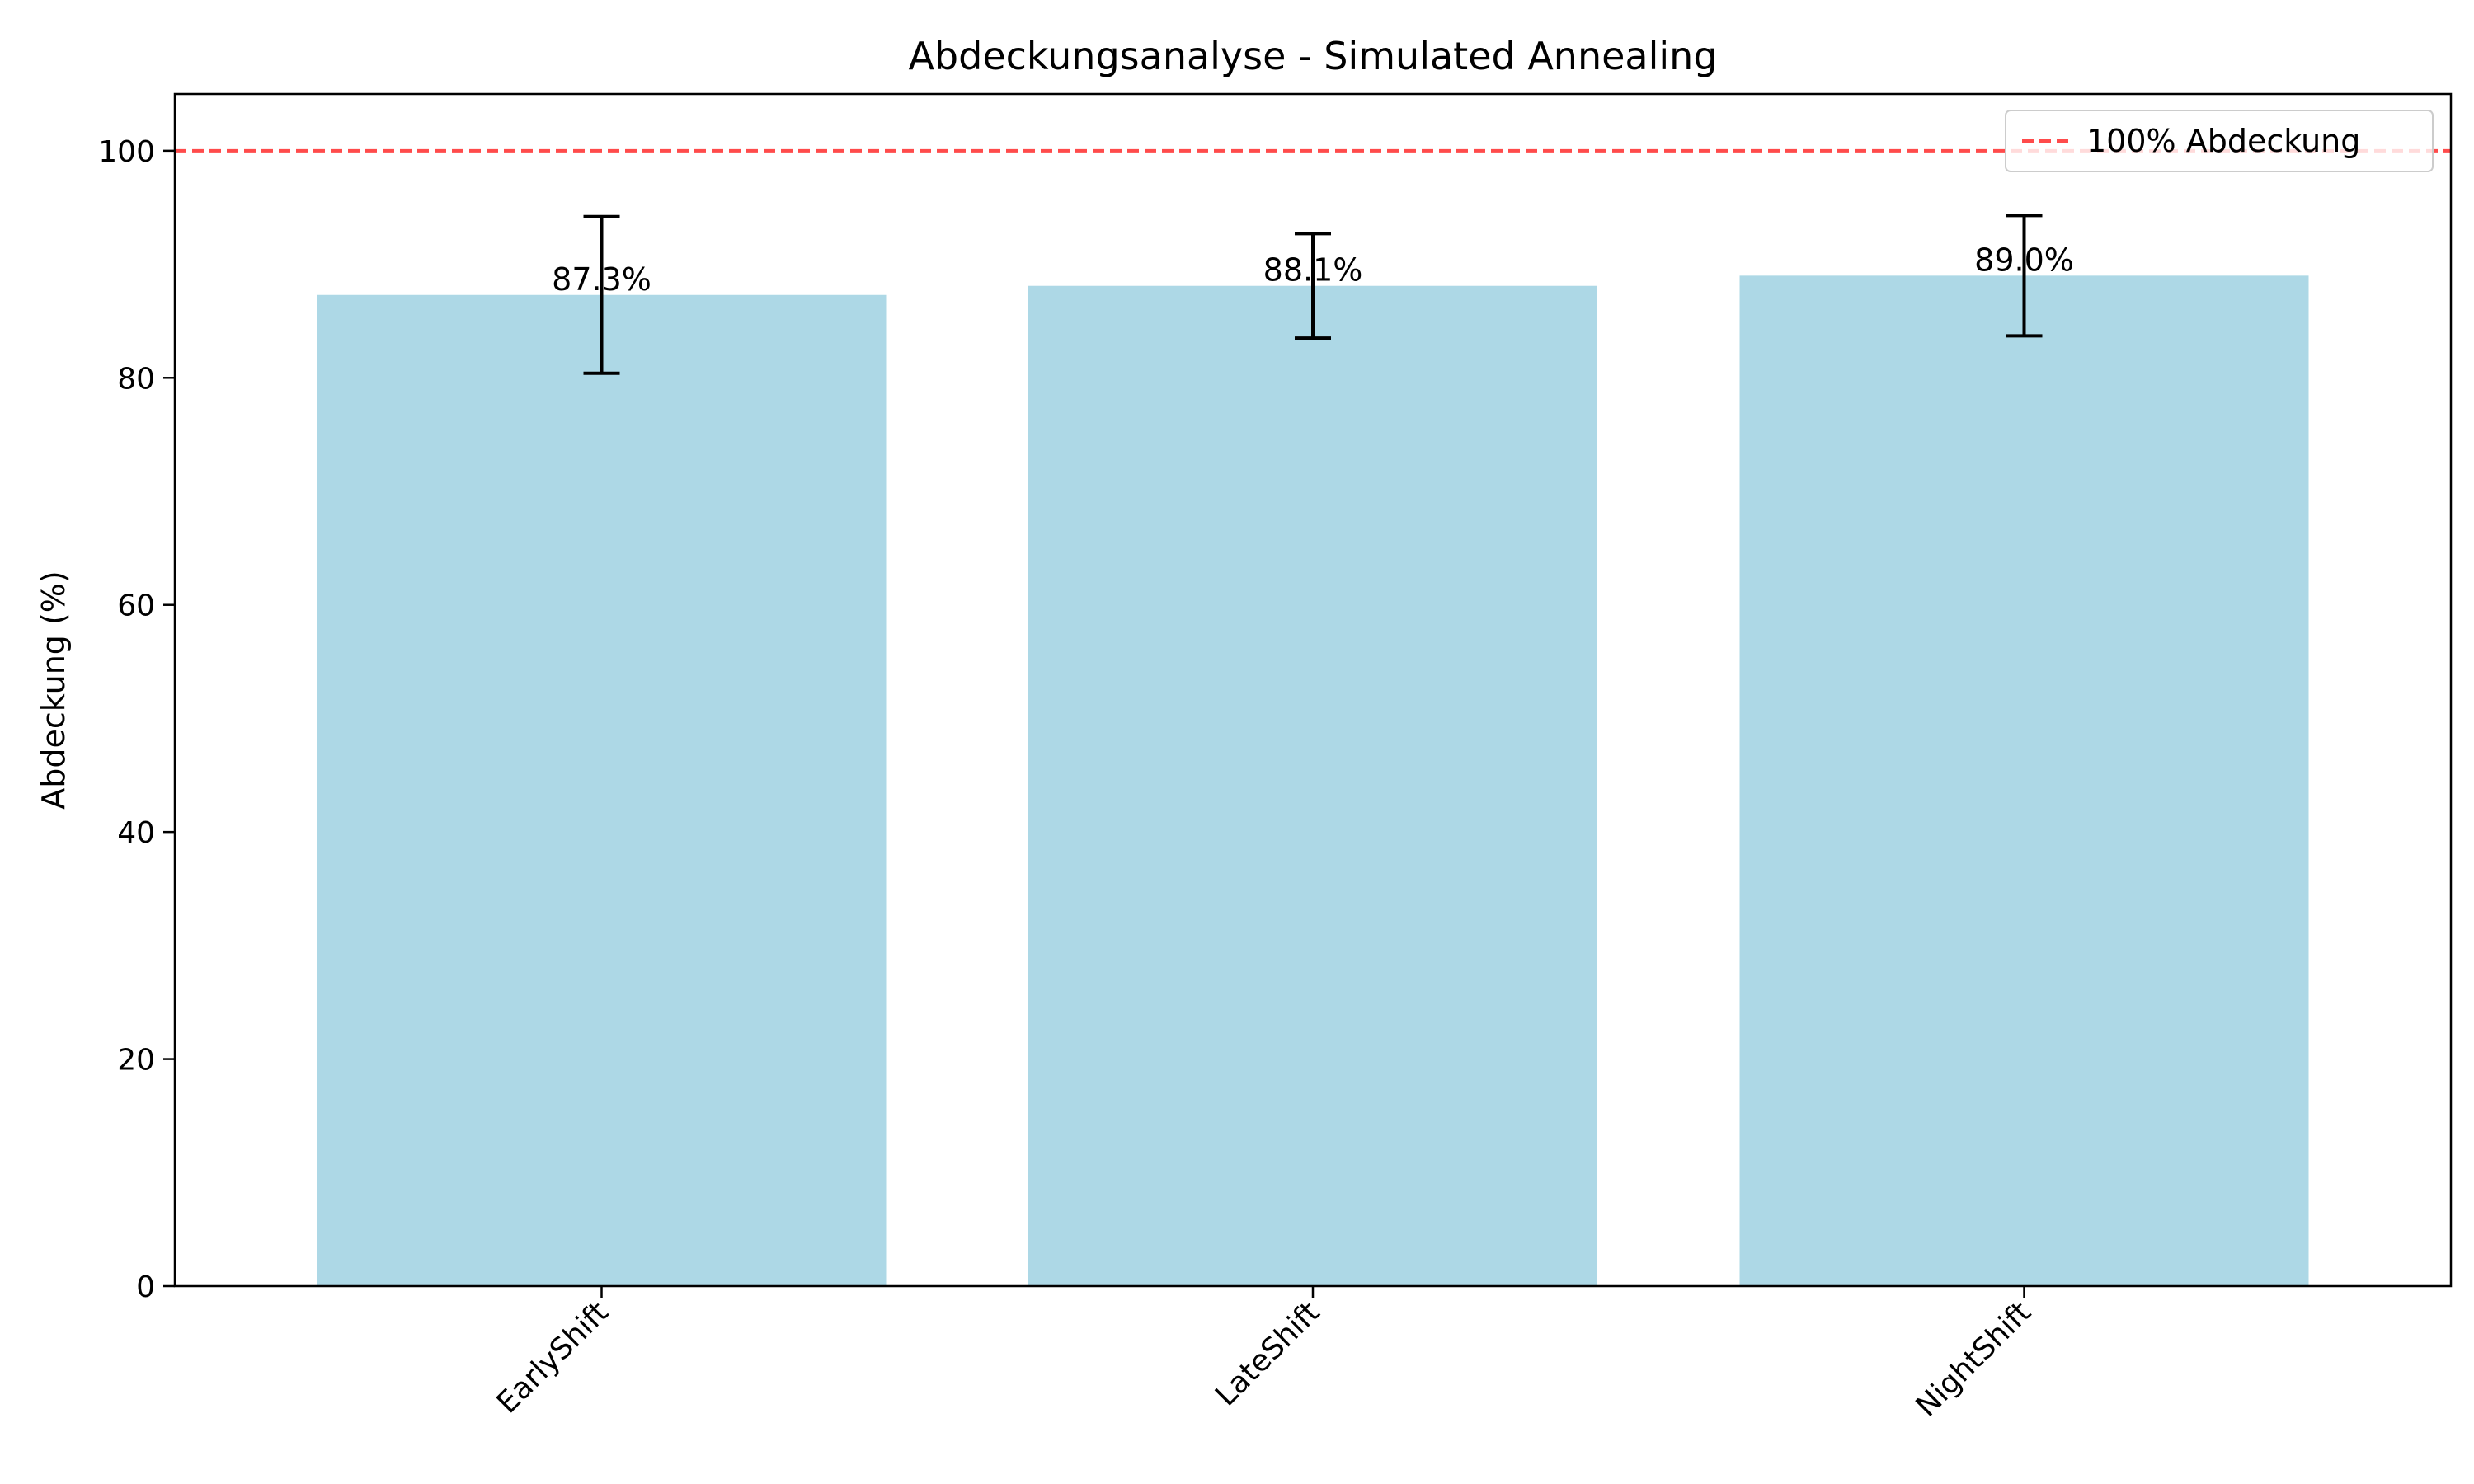  What do you see at coordinates (145, 1287) in the screenshot?
I see `y-tick-label: 0` at bounding box center [145, 1287].